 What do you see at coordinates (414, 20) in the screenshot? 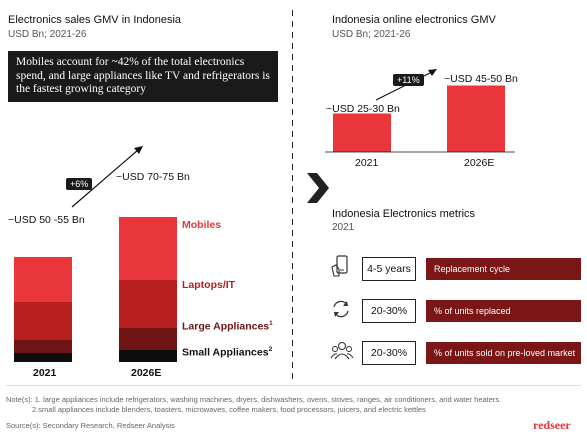
I see `right-chart-title: Indonesia online electronics GMV` at bounding box center [414, 20].